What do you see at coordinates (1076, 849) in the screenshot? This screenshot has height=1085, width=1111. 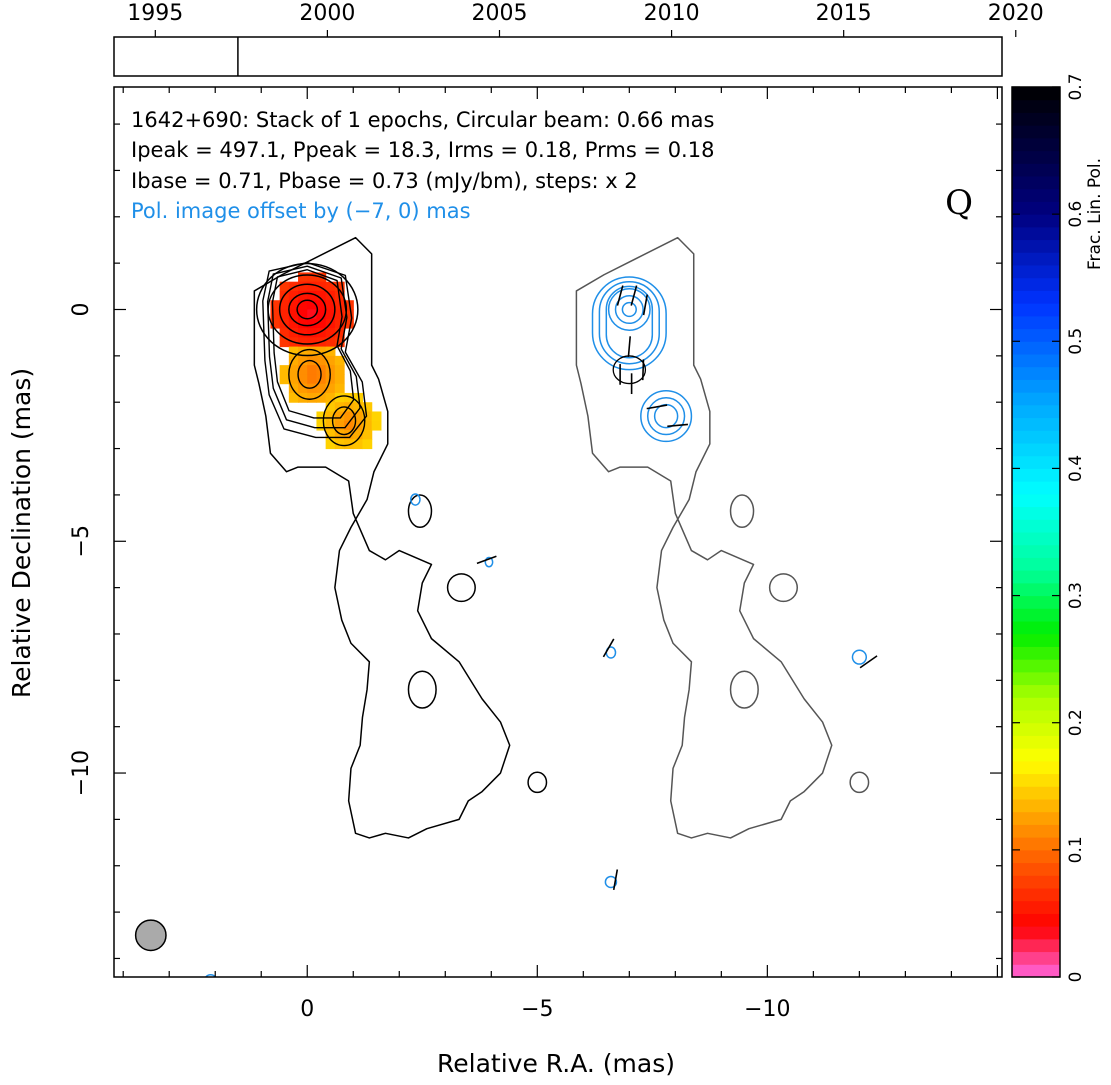 I see `colorbar-tick-label: 0.1` at bounding box center [1076, 849].